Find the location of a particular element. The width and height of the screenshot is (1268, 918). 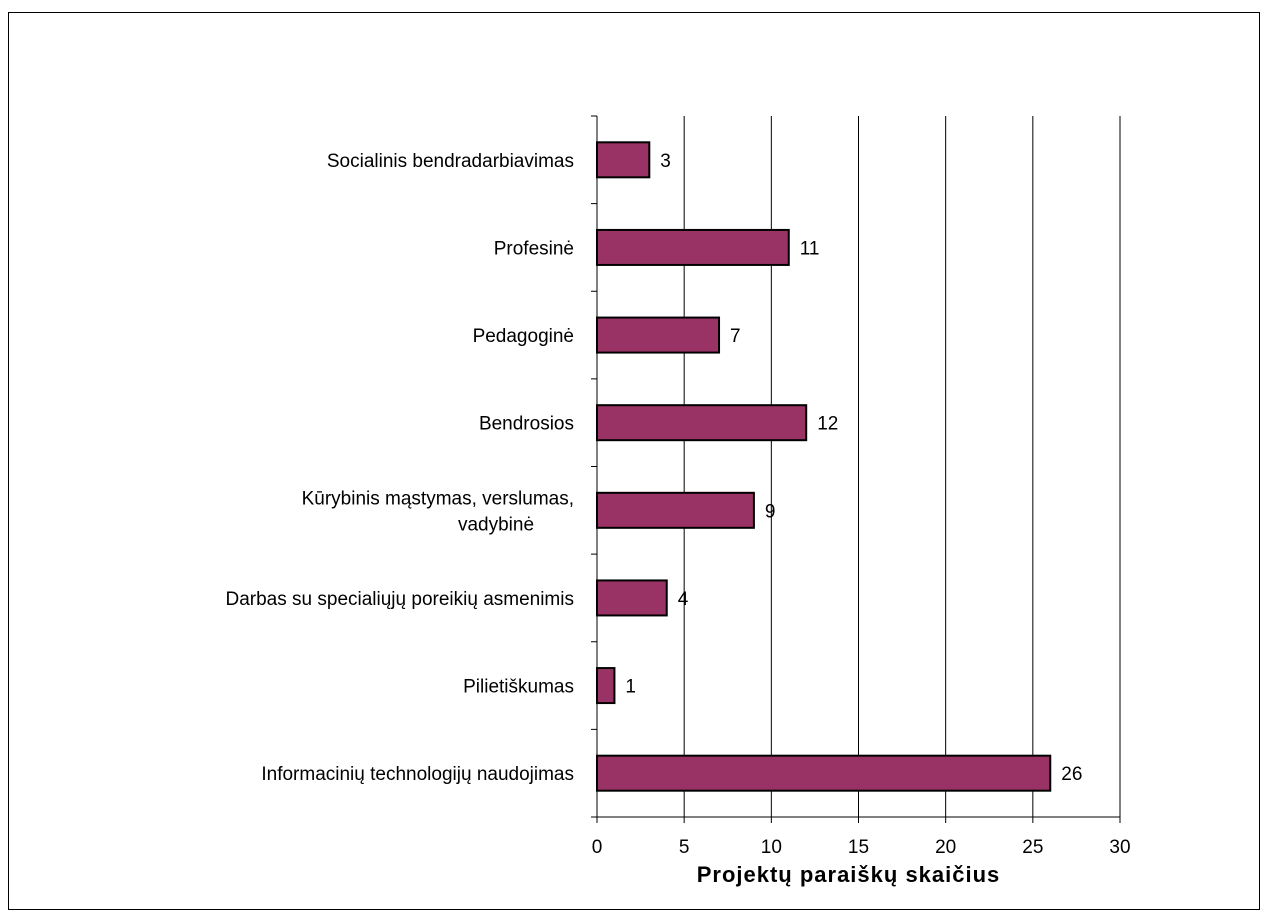

data-label: 4 is located at coordinates (683, 599).